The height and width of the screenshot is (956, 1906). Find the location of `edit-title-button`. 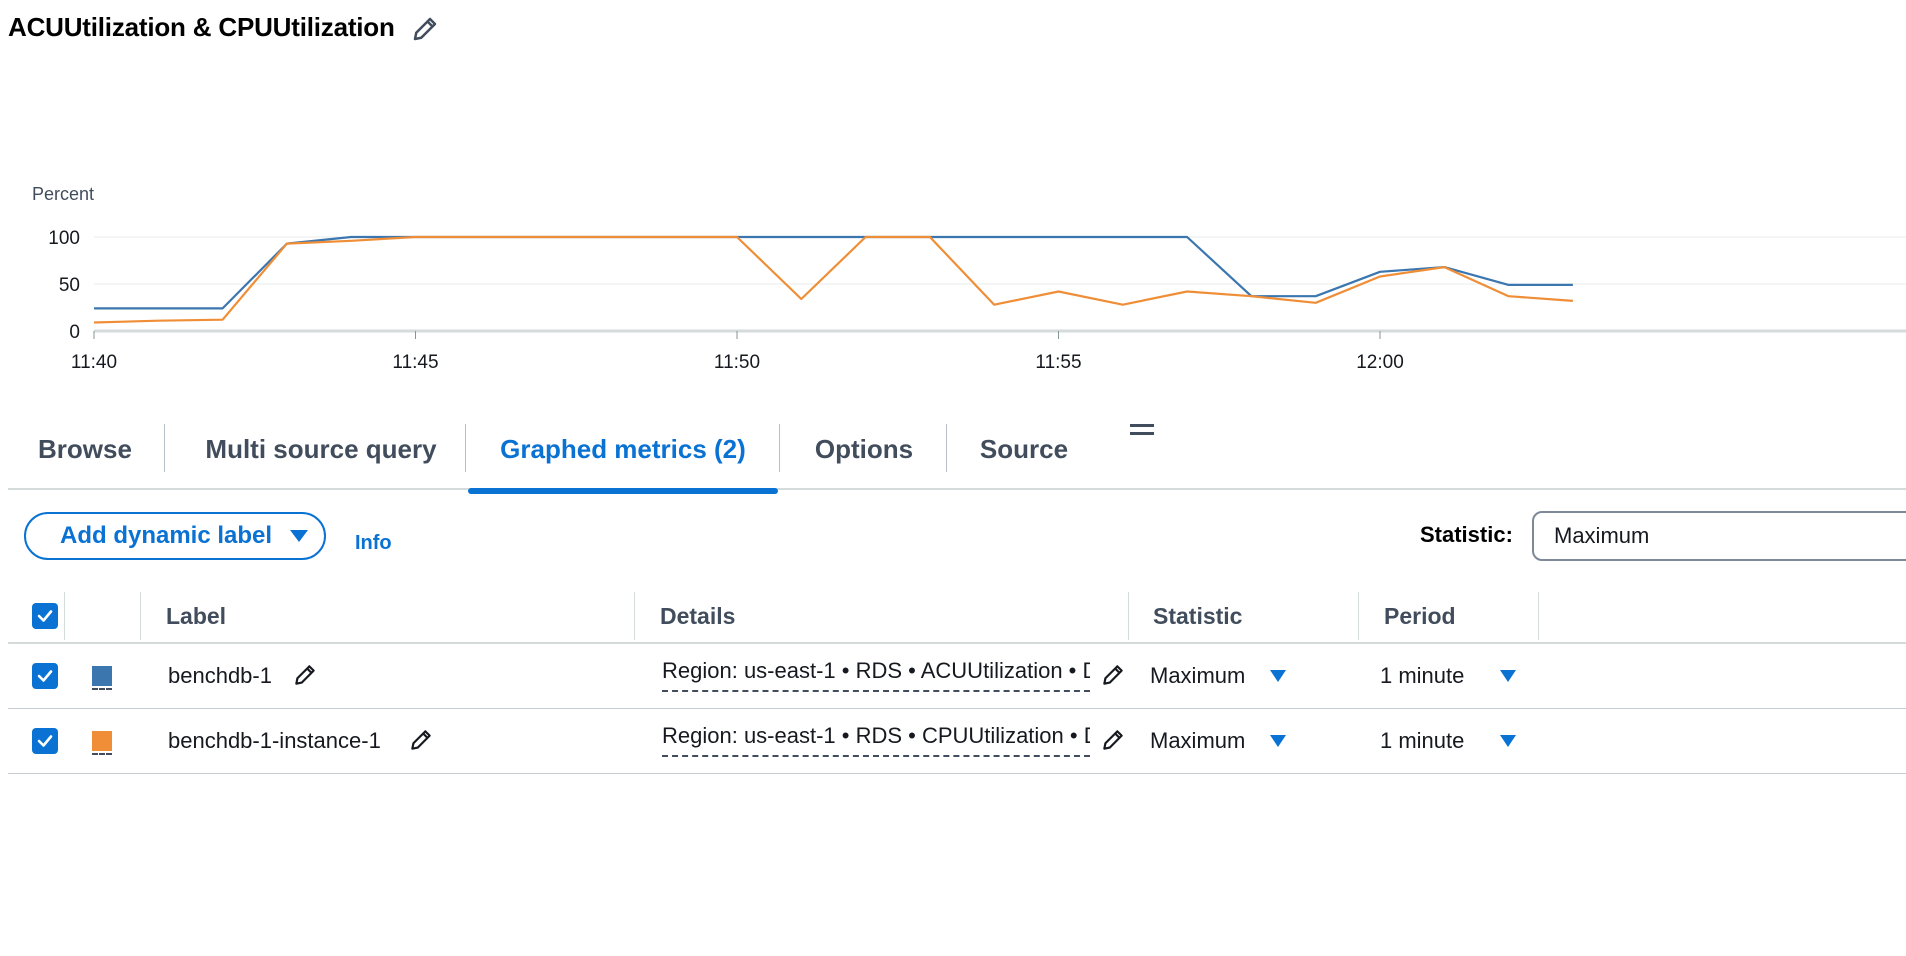

edit-title-button is located at coordinates (425, 29).